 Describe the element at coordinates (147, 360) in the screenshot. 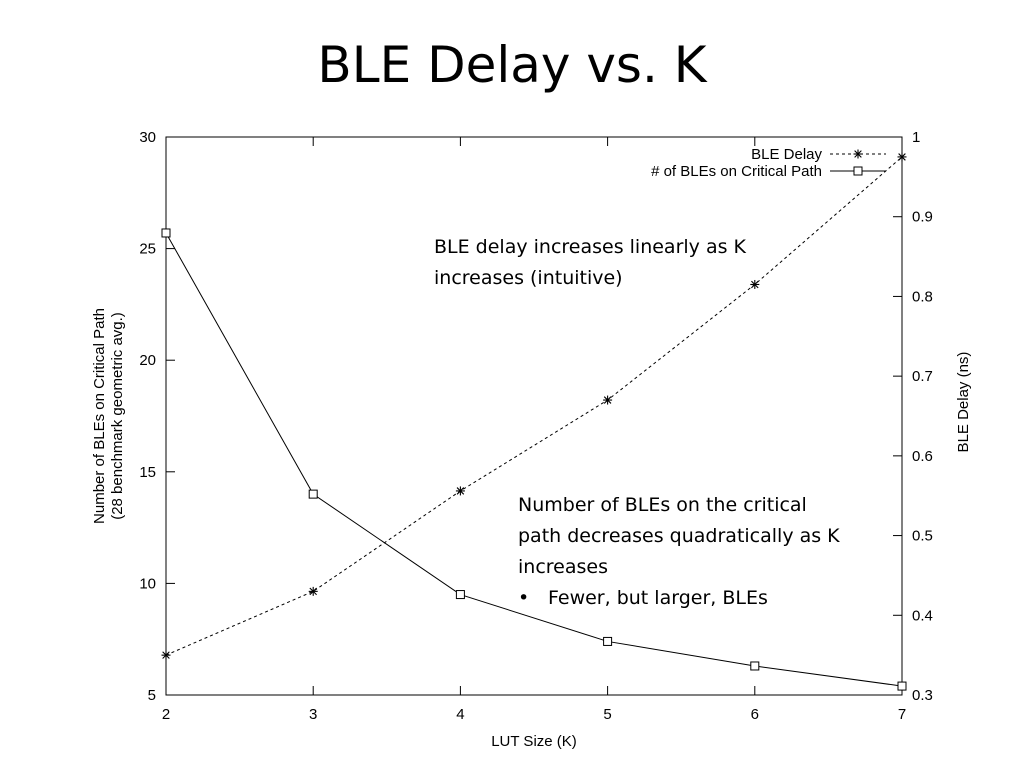

I see `y-left-tick-label: 20` at that location.